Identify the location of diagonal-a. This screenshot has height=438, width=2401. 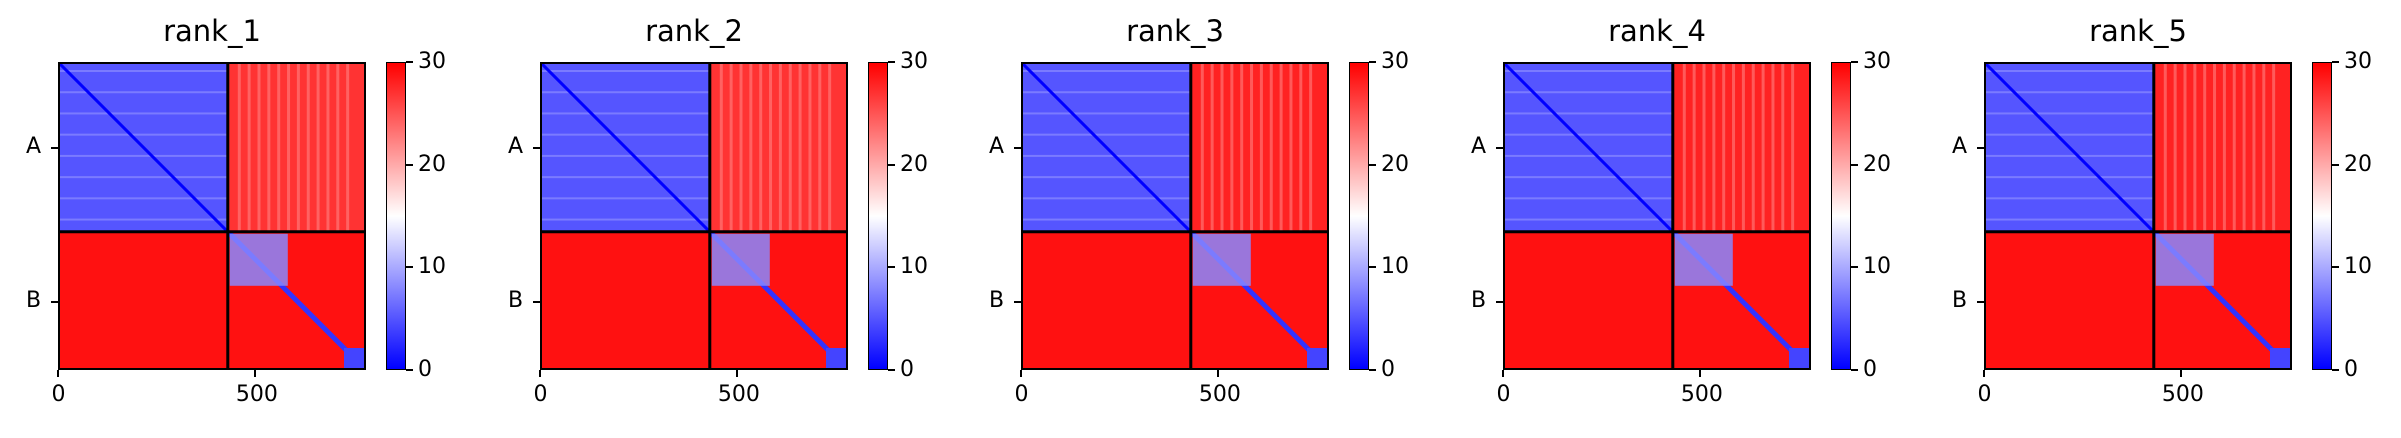
(143, 147).